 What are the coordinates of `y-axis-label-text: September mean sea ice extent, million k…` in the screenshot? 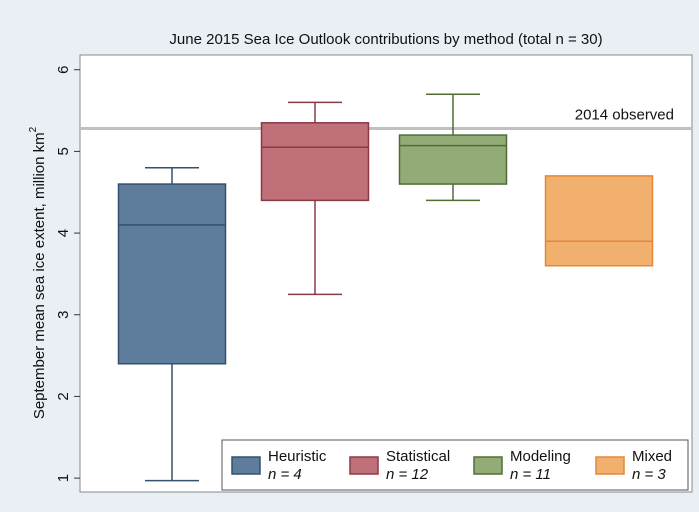 It's located at (39, 275).